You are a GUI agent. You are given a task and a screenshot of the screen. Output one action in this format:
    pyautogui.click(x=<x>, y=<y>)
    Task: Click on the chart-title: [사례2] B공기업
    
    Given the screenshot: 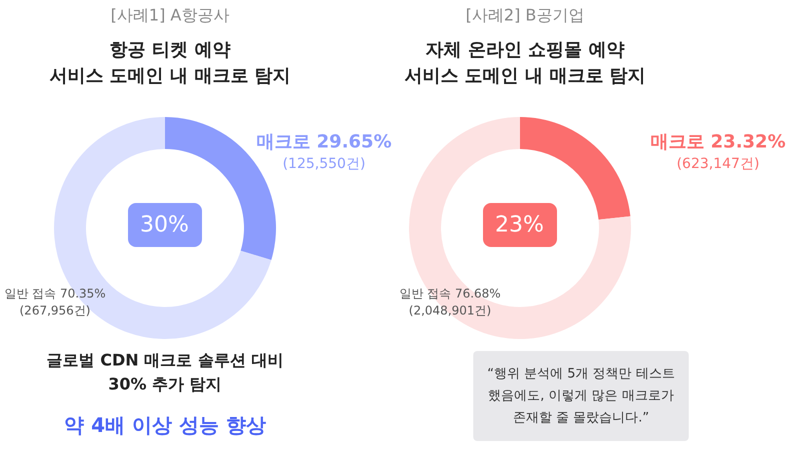 What is the action you would take?
    pyautogui.click(x=525, y=15)
    